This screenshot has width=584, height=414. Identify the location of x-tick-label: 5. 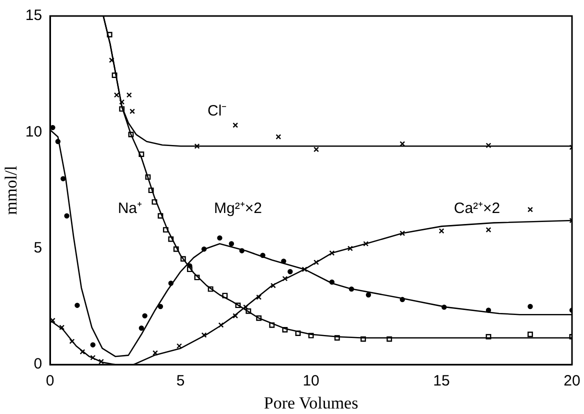
(180, 381).